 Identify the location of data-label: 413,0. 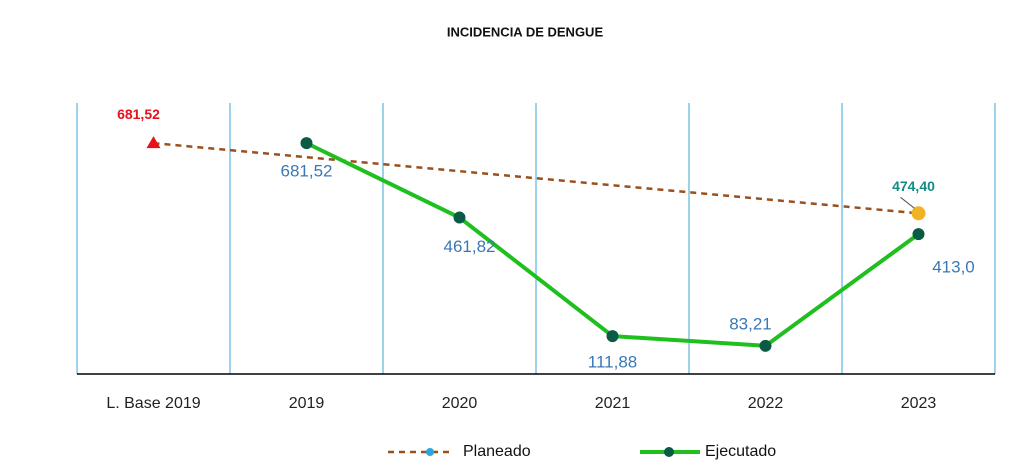
(953, 267).